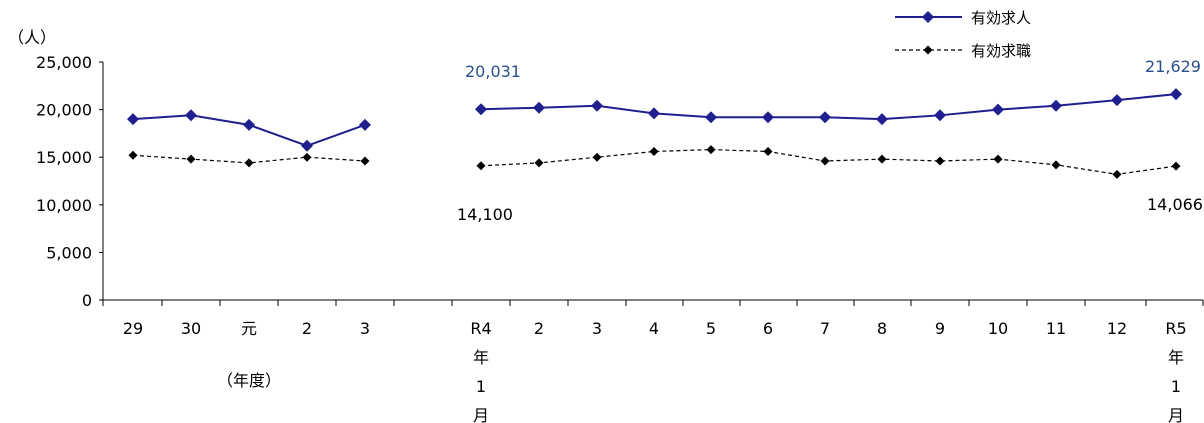 This screenshot has width=1204, height=423. Describe the element at coordinates (493, 71) in the screenshot. I see `data-label: 20,031` at that location.